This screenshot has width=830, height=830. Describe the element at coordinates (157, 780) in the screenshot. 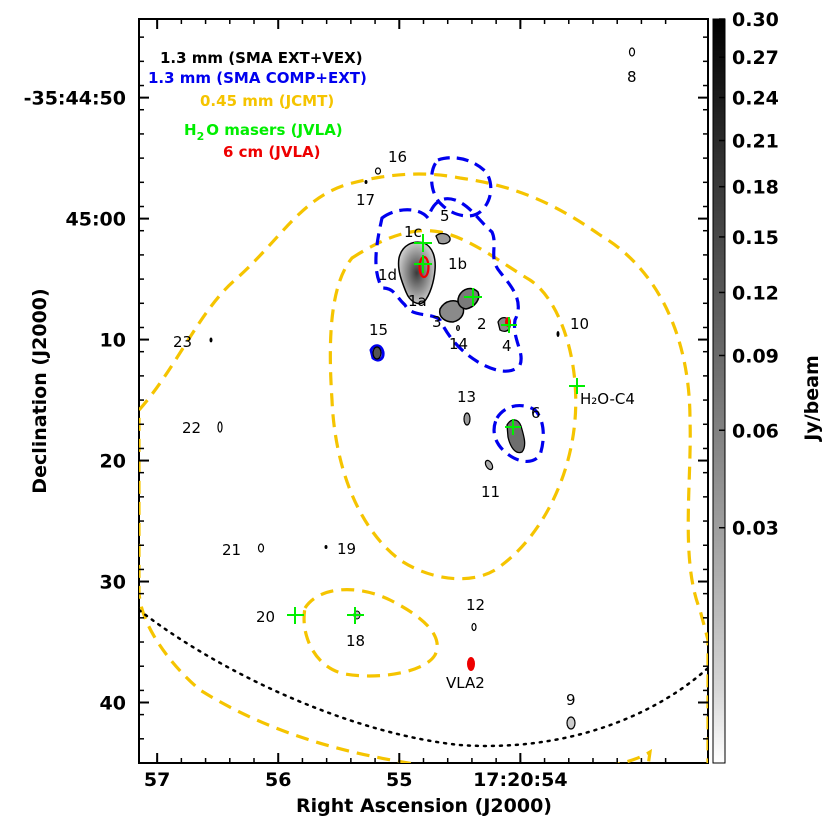

I see `x-tick-label-0: 57` at that location.